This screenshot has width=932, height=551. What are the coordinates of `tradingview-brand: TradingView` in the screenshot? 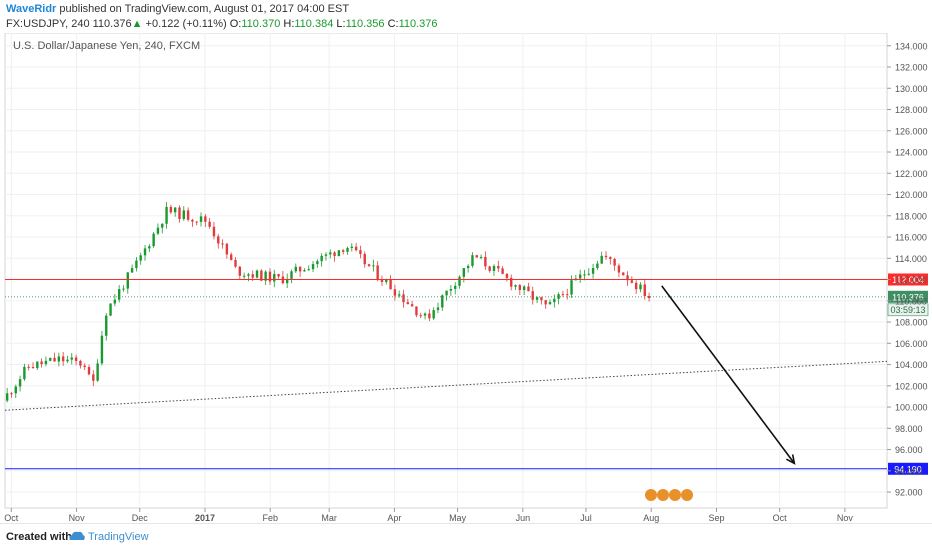 It's located at (118, 537).